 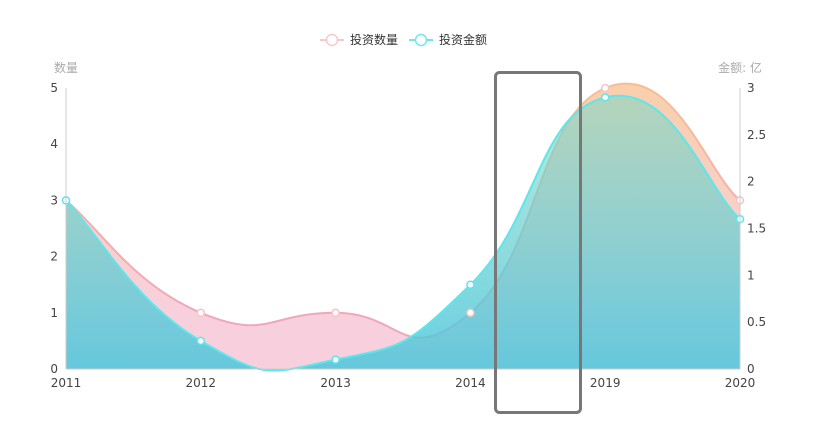 What do you see at coordinates (335, 383) in the screenshot?
I see `x-tick-label: 2013` at bounding box center [335, 383].